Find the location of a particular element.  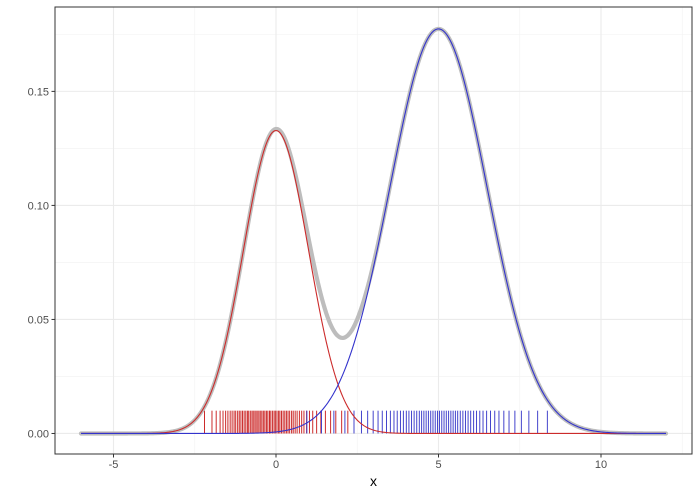

x-axis: -5 0 5 10 is located at coordinates (358, 462).